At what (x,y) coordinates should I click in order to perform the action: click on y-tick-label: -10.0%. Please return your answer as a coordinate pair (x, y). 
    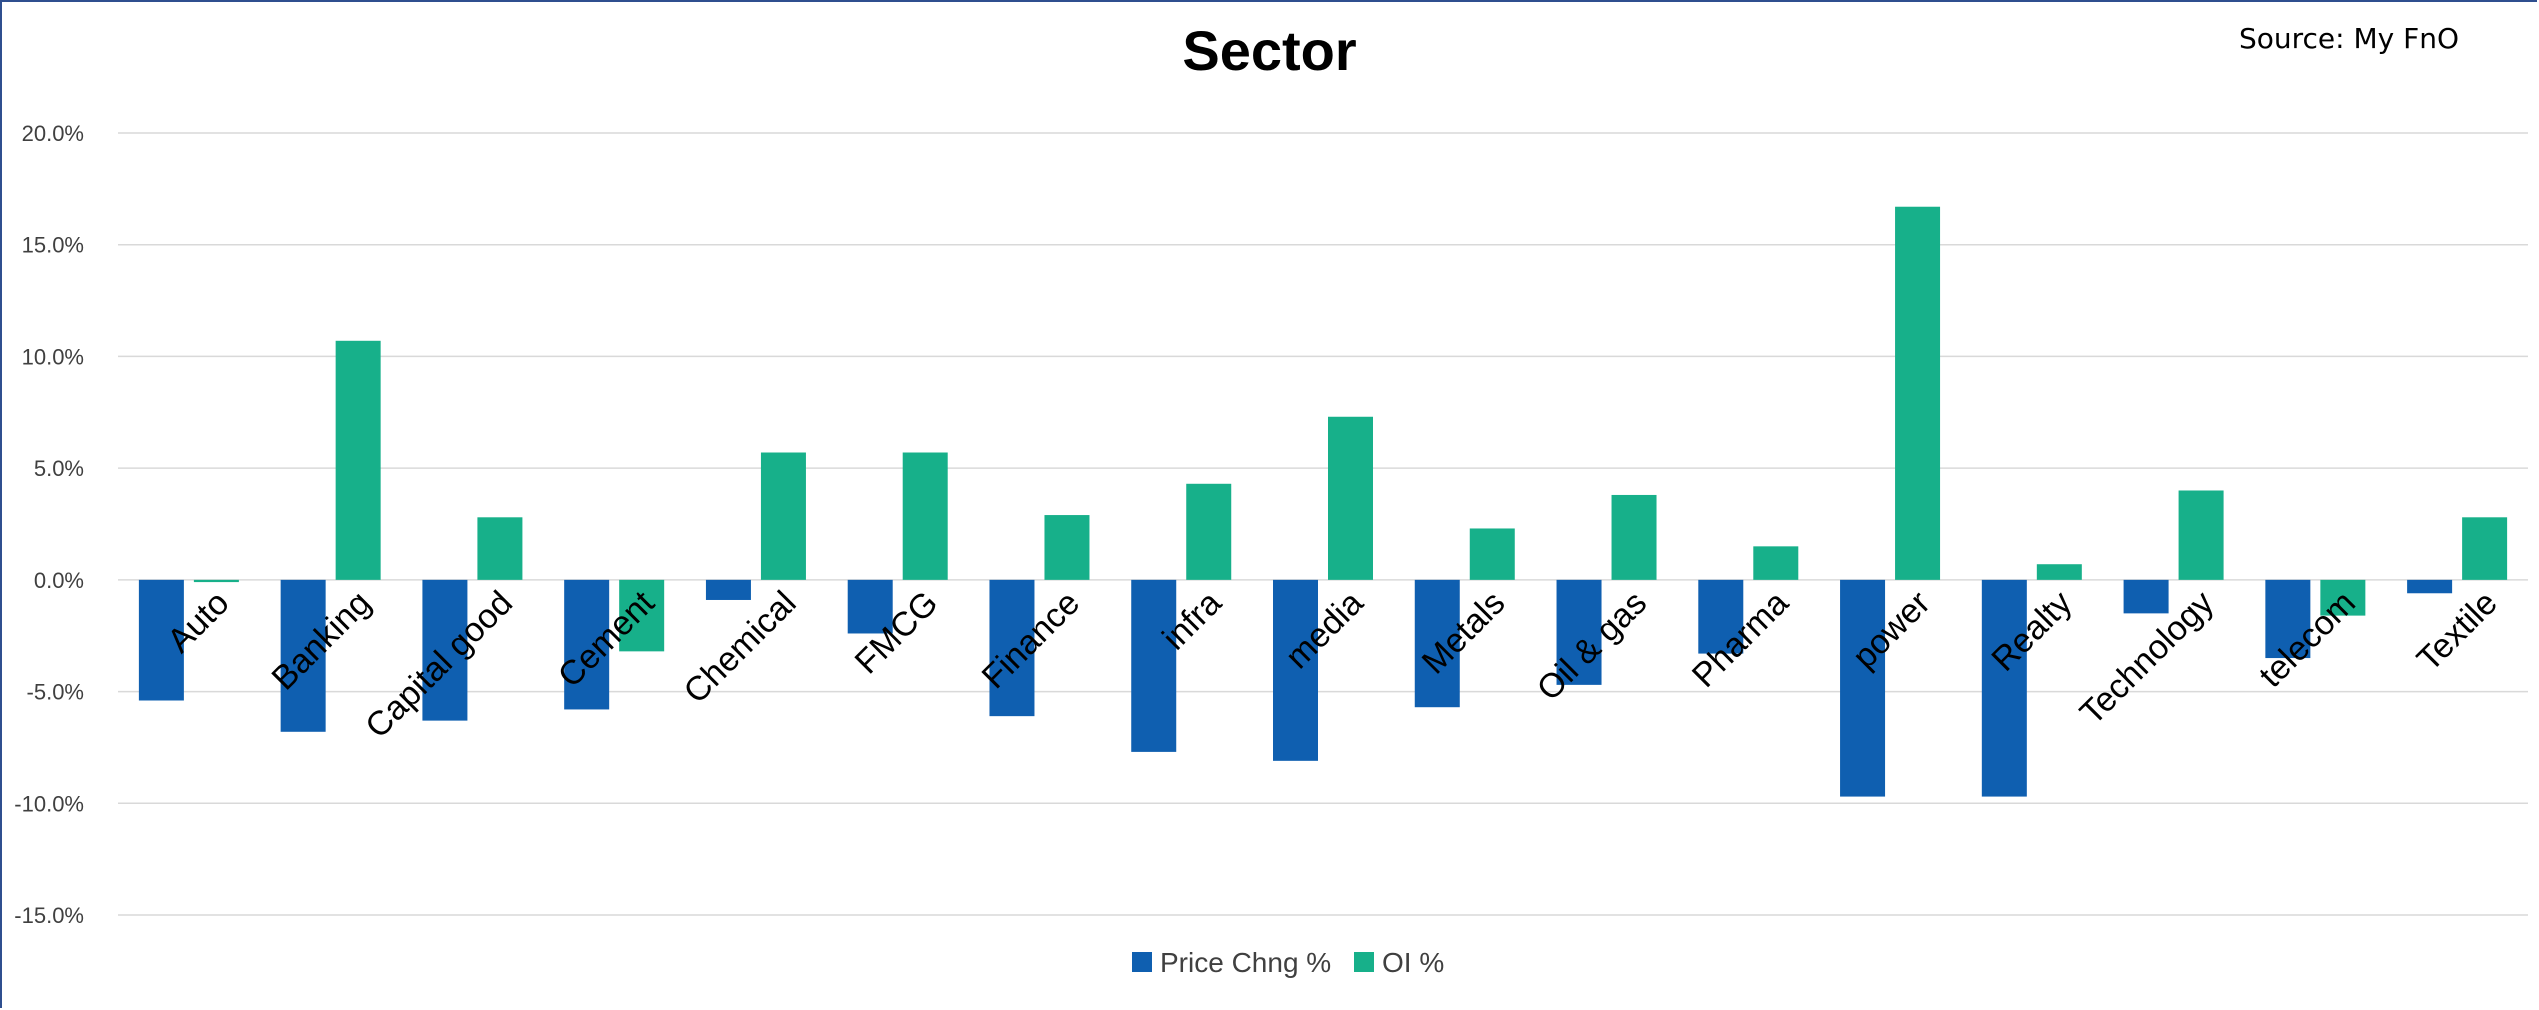
    Looking at the image, I should click on (49, 803).